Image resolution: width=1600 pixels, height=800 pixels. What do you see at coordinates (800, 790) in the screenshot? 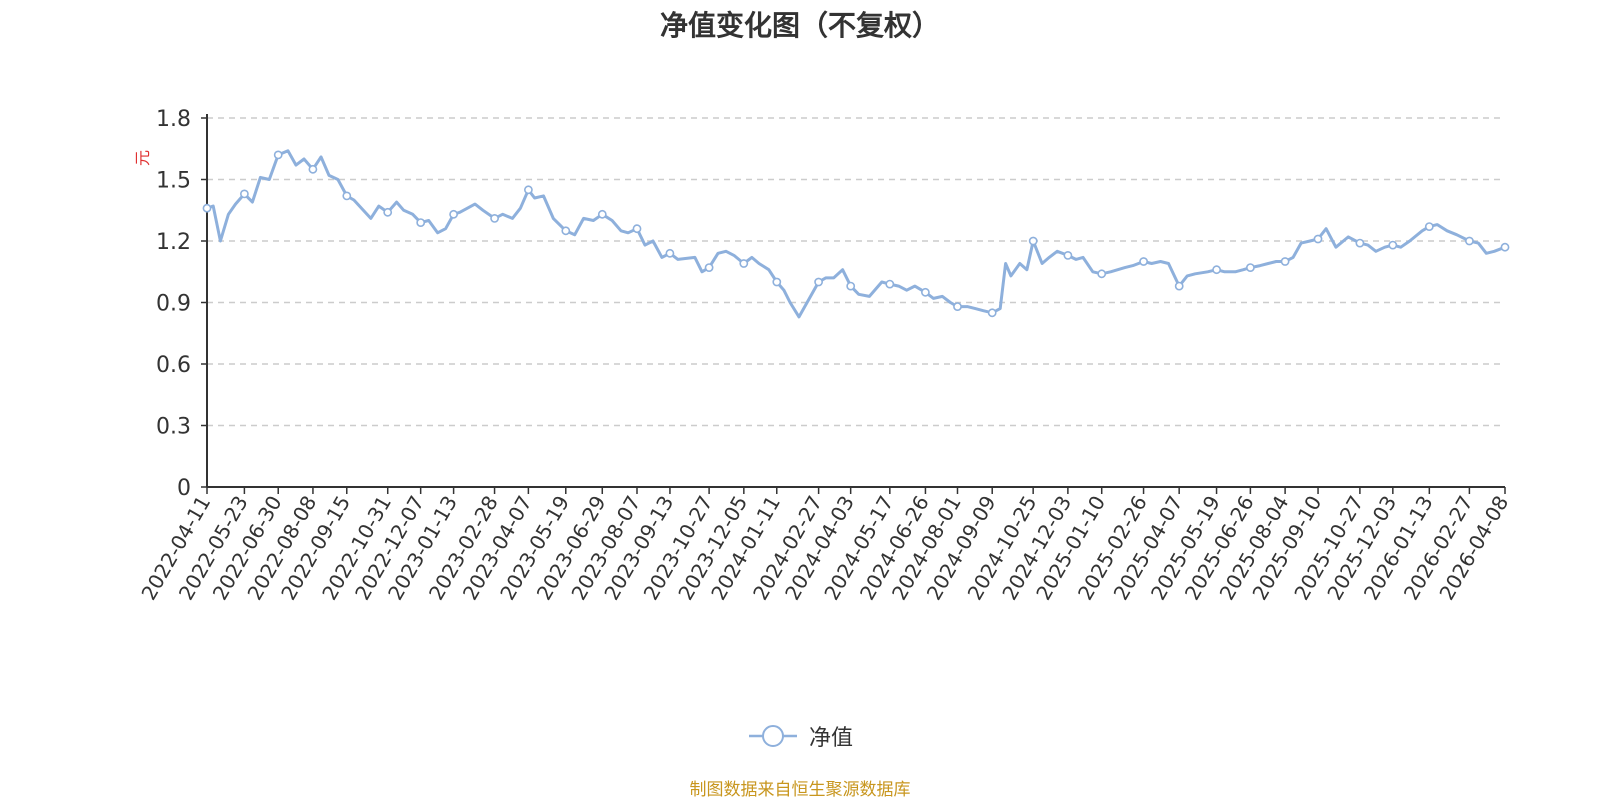
I see `source-note: 制图数据来自恒生聚源数据库` at bounding box center [800, 790].